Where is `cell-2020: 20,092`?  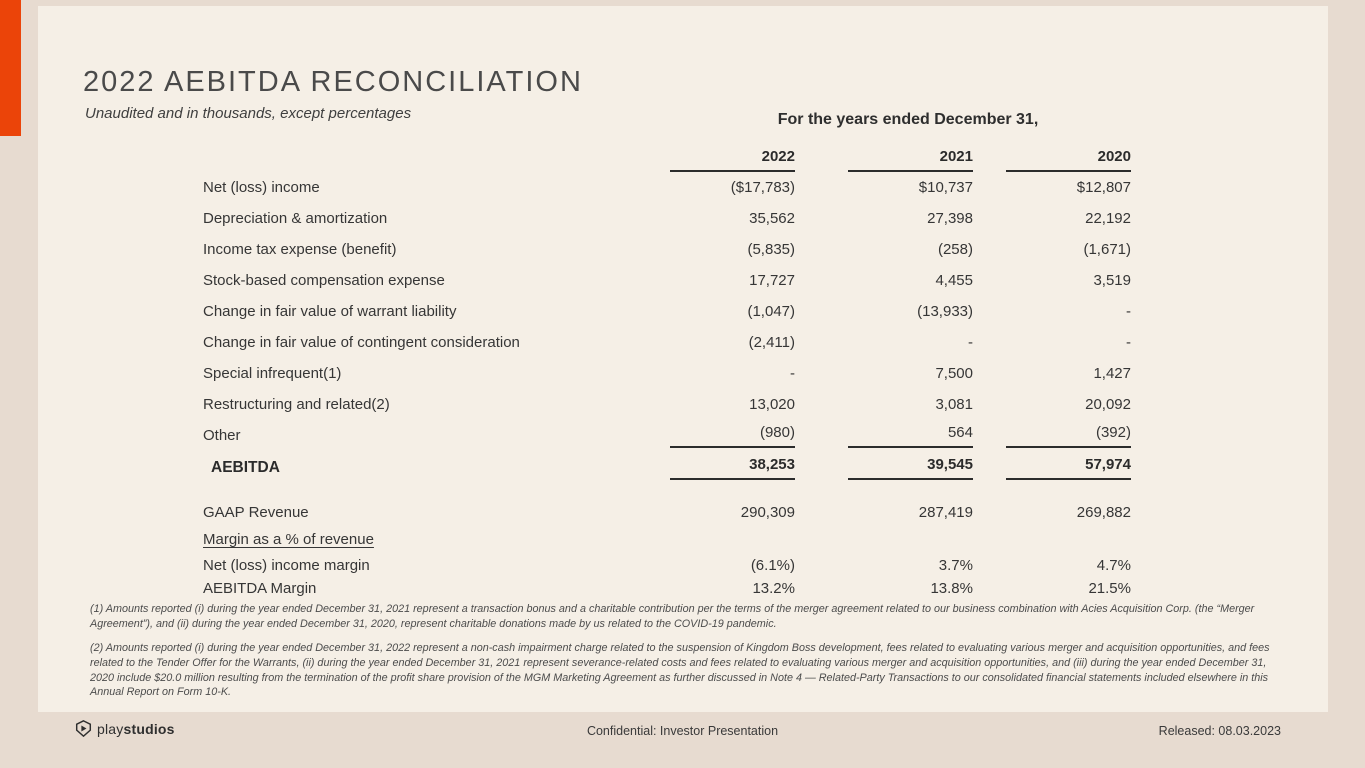
cell-2020: 20,092 is located at coordinates (1108, 404).